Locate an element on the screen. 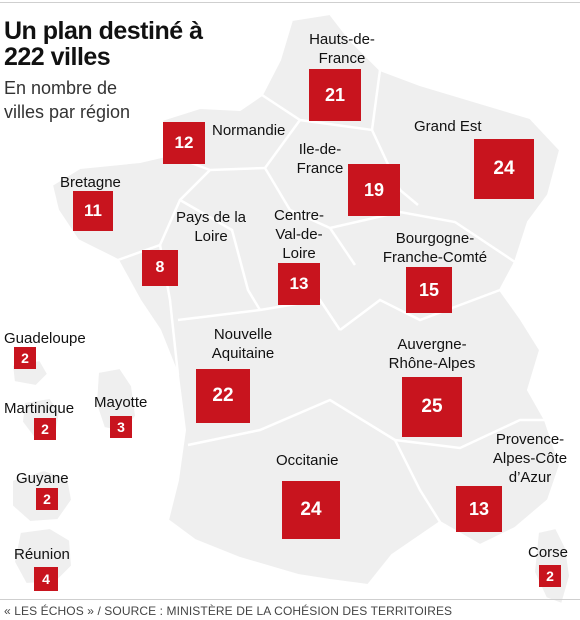  count-badge-normandie: 12 is located at coordinates (184, 143).